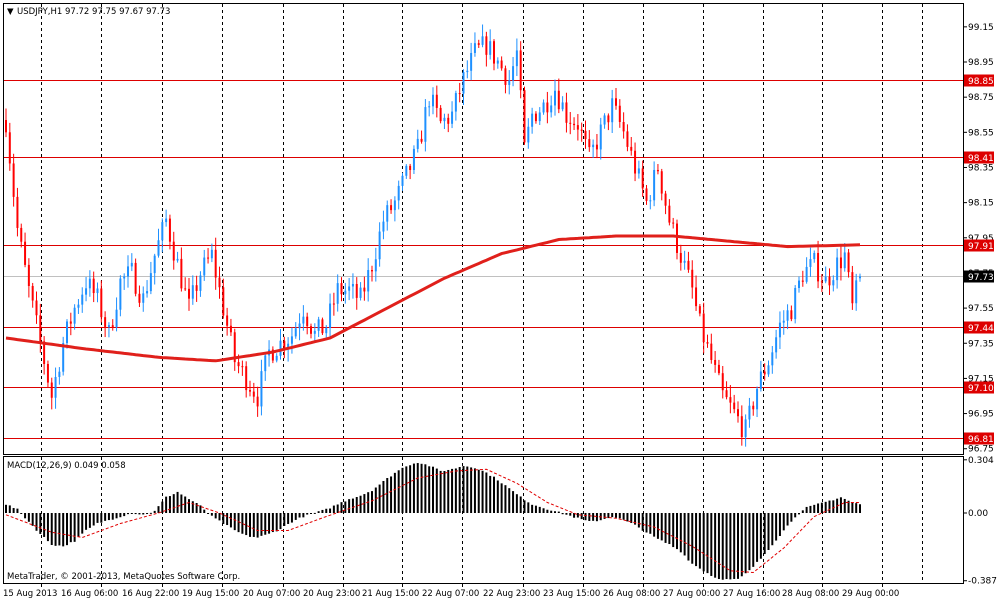 This screenshot has height=600, width=1000. Describe the element at coordinates (981, 82) in the screenshot. I see `level-label: 98.85` at that location.